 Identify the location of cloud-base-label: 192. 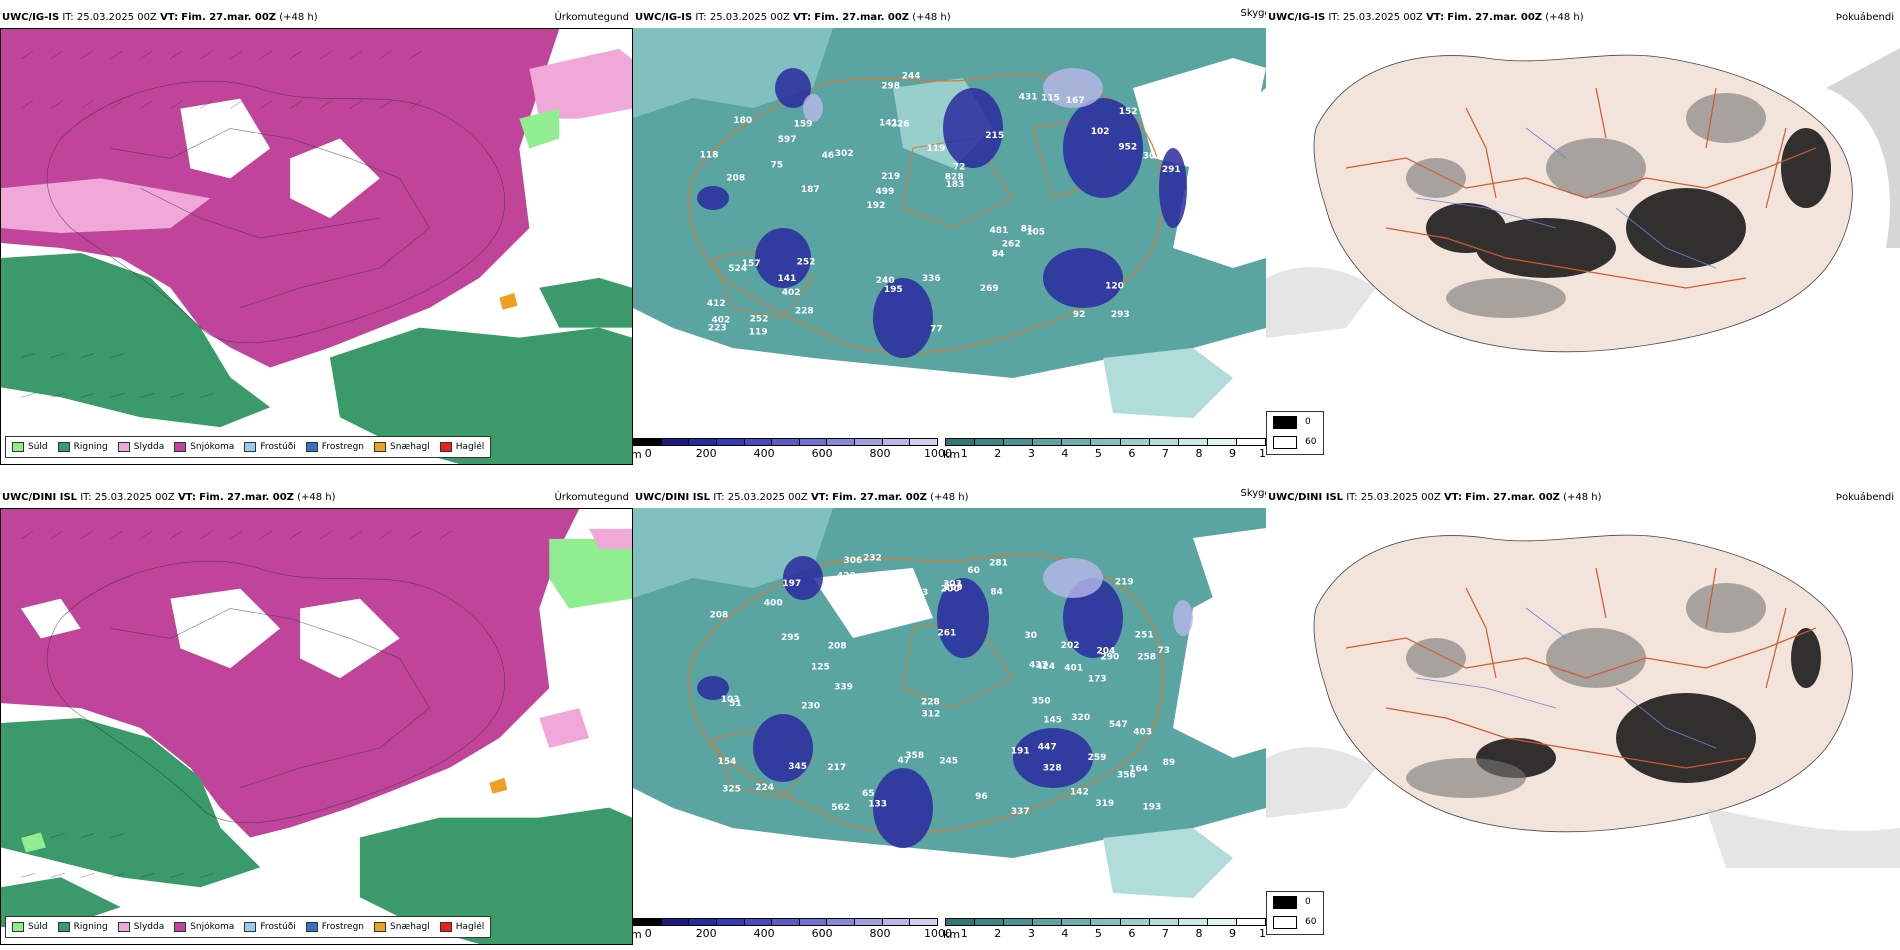
(876, 206).